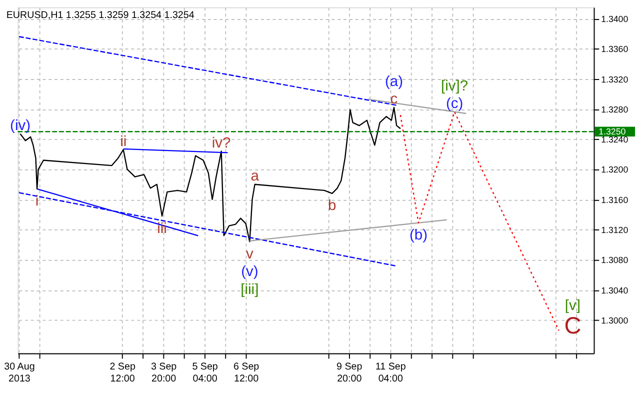 This screenshot has height=406, width=637. I want to click on annotation: iii, so click(162, 228).